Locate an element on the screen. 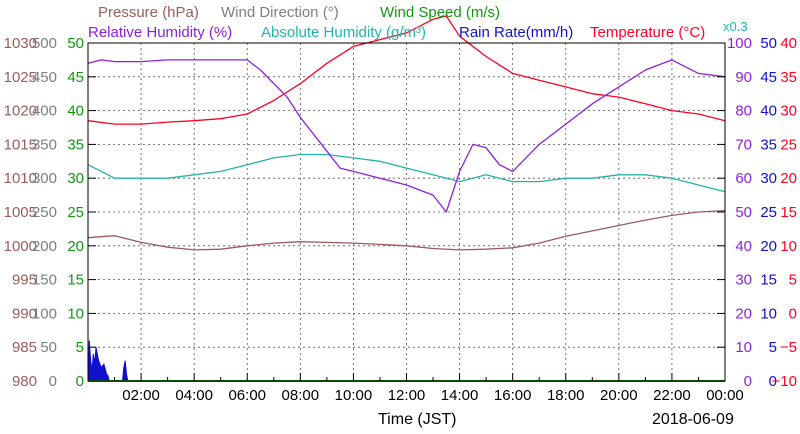 This screenshot has width=800, height=434. y-tick-label-relative-humidity: 0 is located at coordinates (748, 381).